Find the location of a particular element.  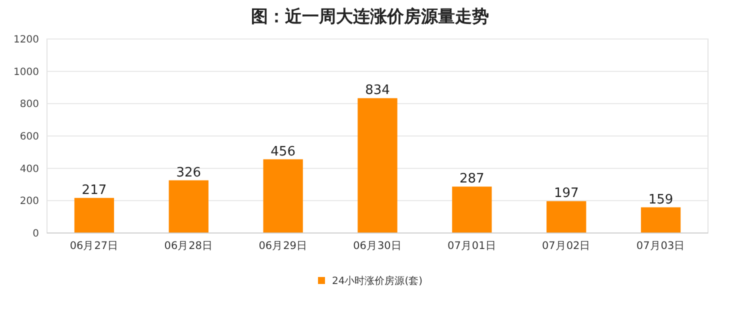

data-label: 834 is located at coordinates (377, 90).